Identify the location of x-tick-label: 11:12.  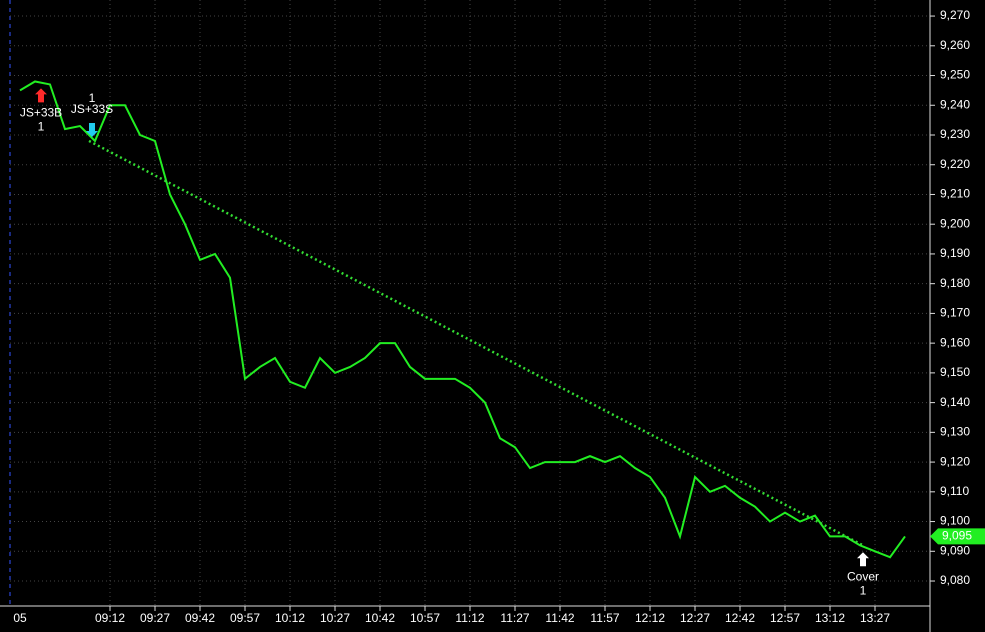
(469, 618).